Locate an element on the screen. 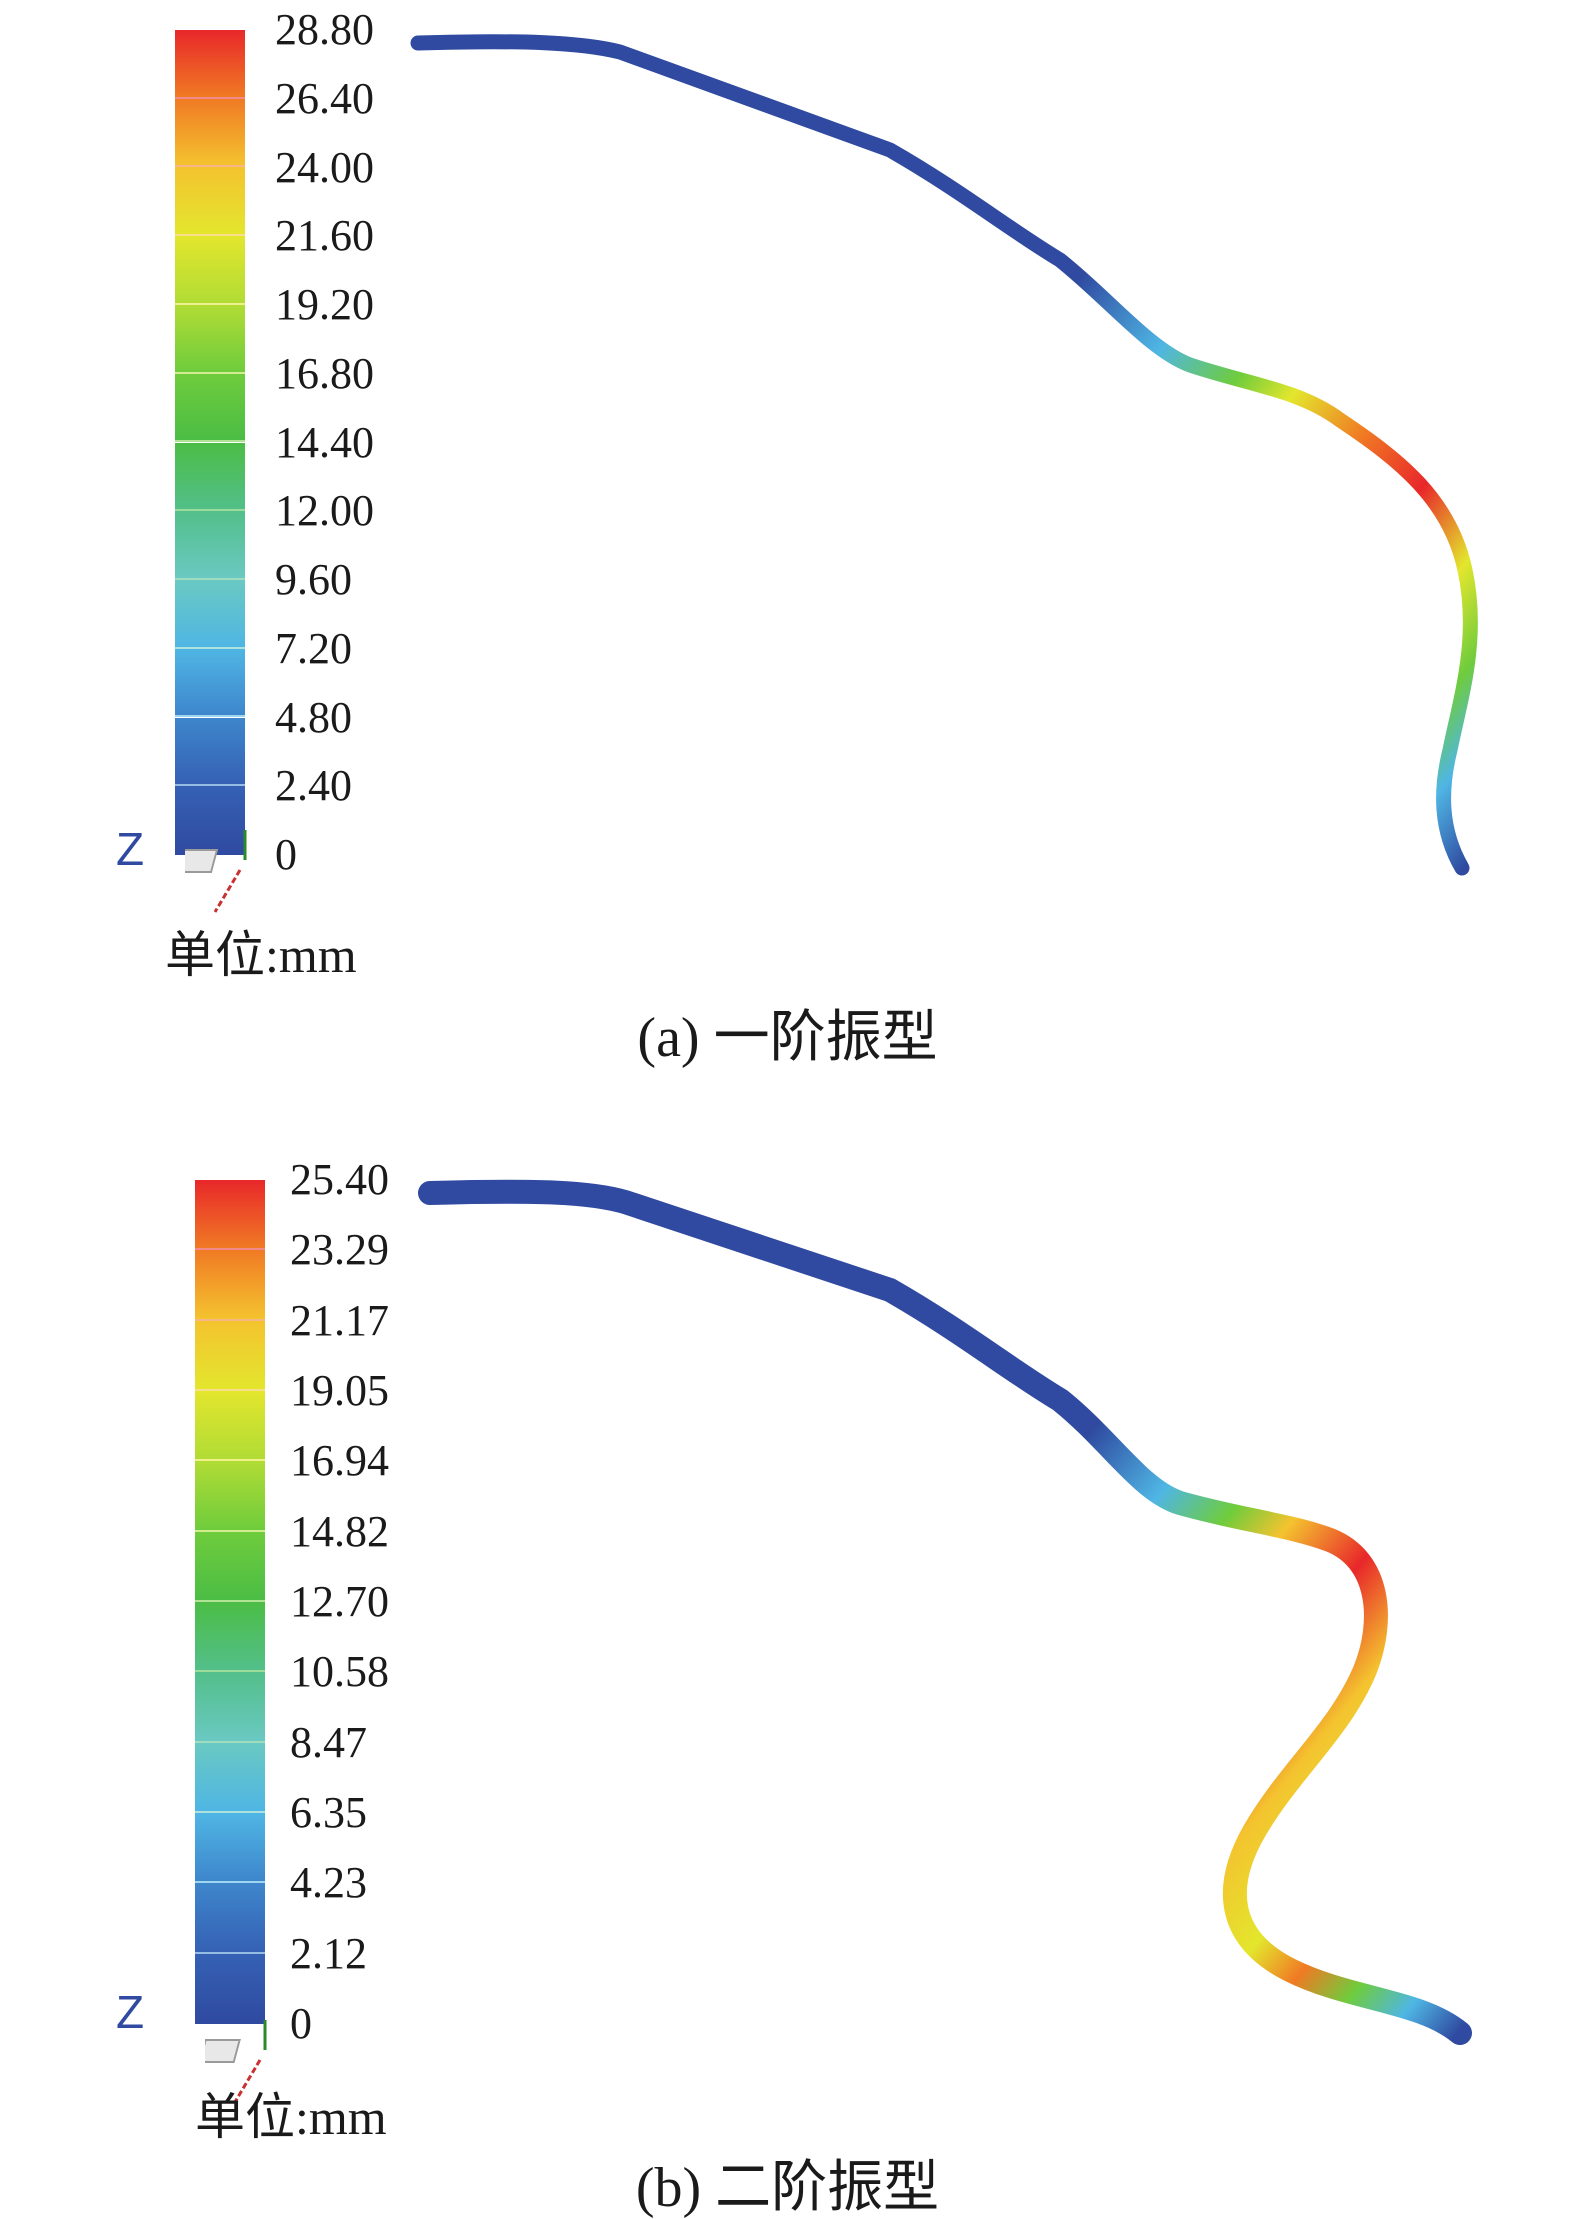 Image resolution: width=1575 pixels, height=2219 pixels. colorbar-tick-label: 23.29 is located at coordinates (339, 1250).